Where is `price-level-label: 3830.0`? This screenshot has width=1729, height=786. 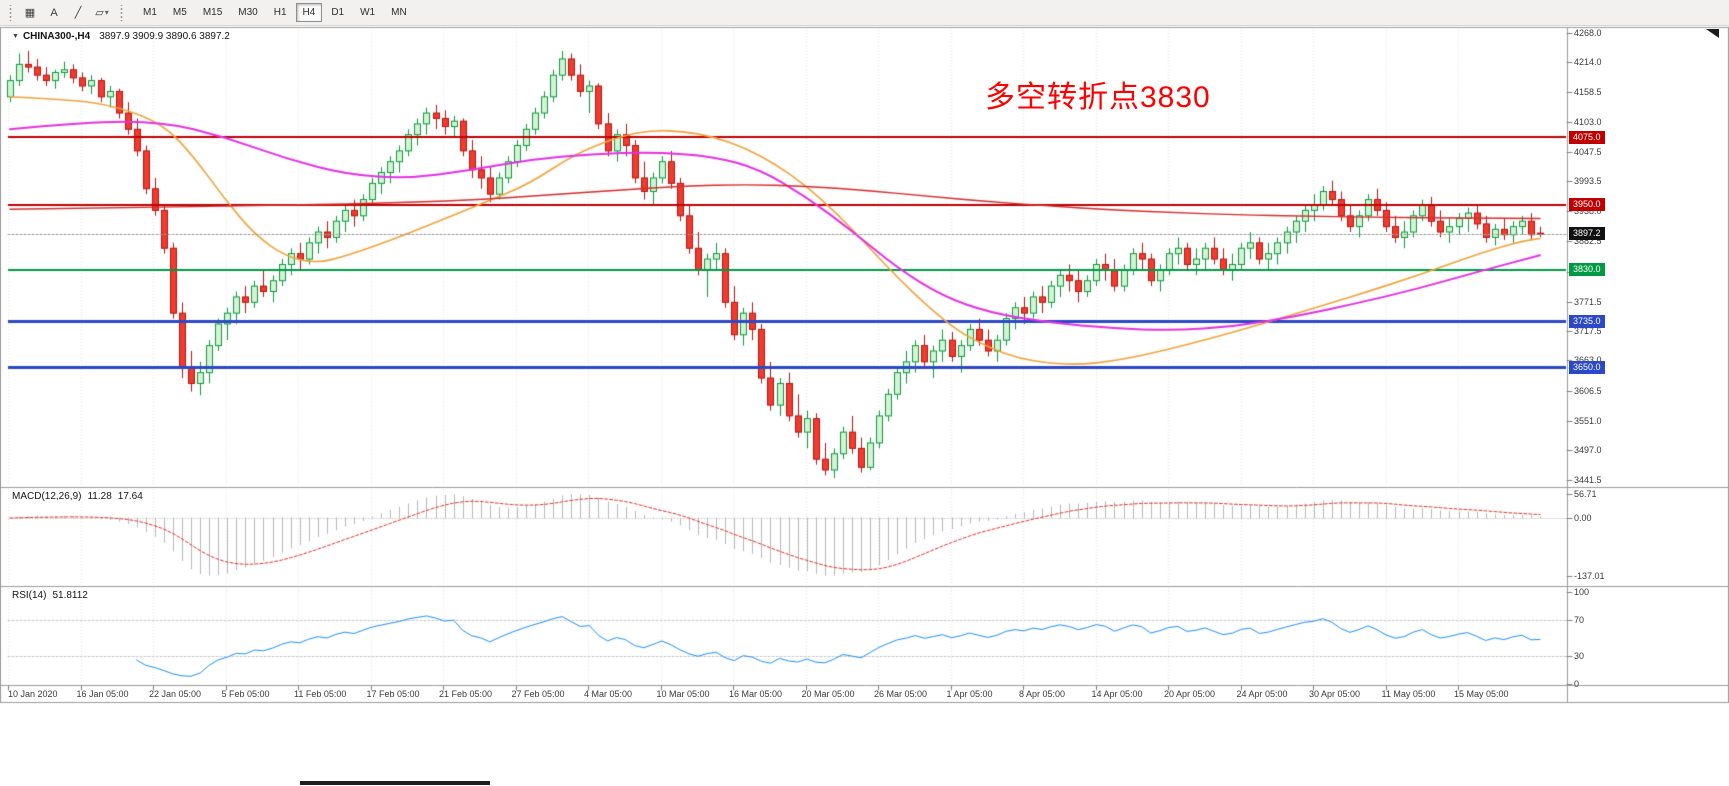
price-level-label: 3830.0 is located at coordinates (1587, 270).